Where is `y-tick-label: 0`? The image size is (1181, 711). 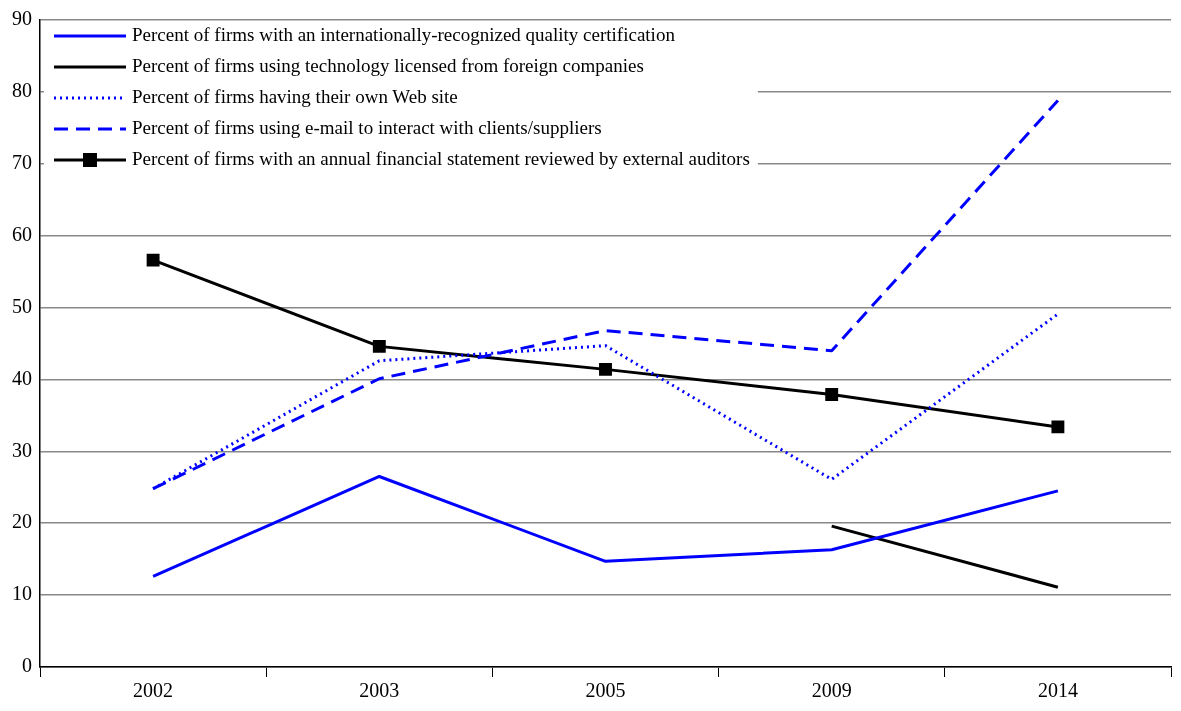 y-tick-label: 0 is located at coordinates (27, 665).